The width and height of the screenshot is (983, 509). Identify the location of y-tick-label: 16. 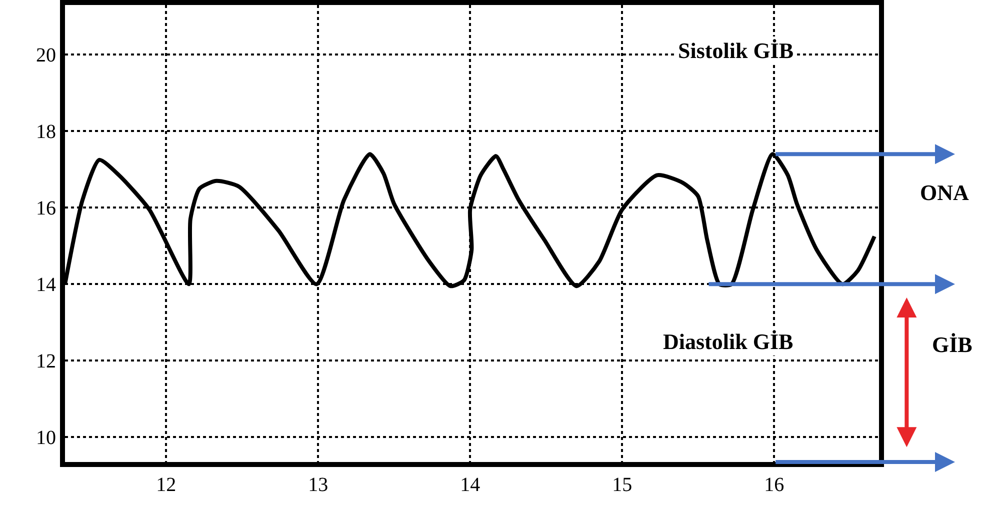
(46, 209).